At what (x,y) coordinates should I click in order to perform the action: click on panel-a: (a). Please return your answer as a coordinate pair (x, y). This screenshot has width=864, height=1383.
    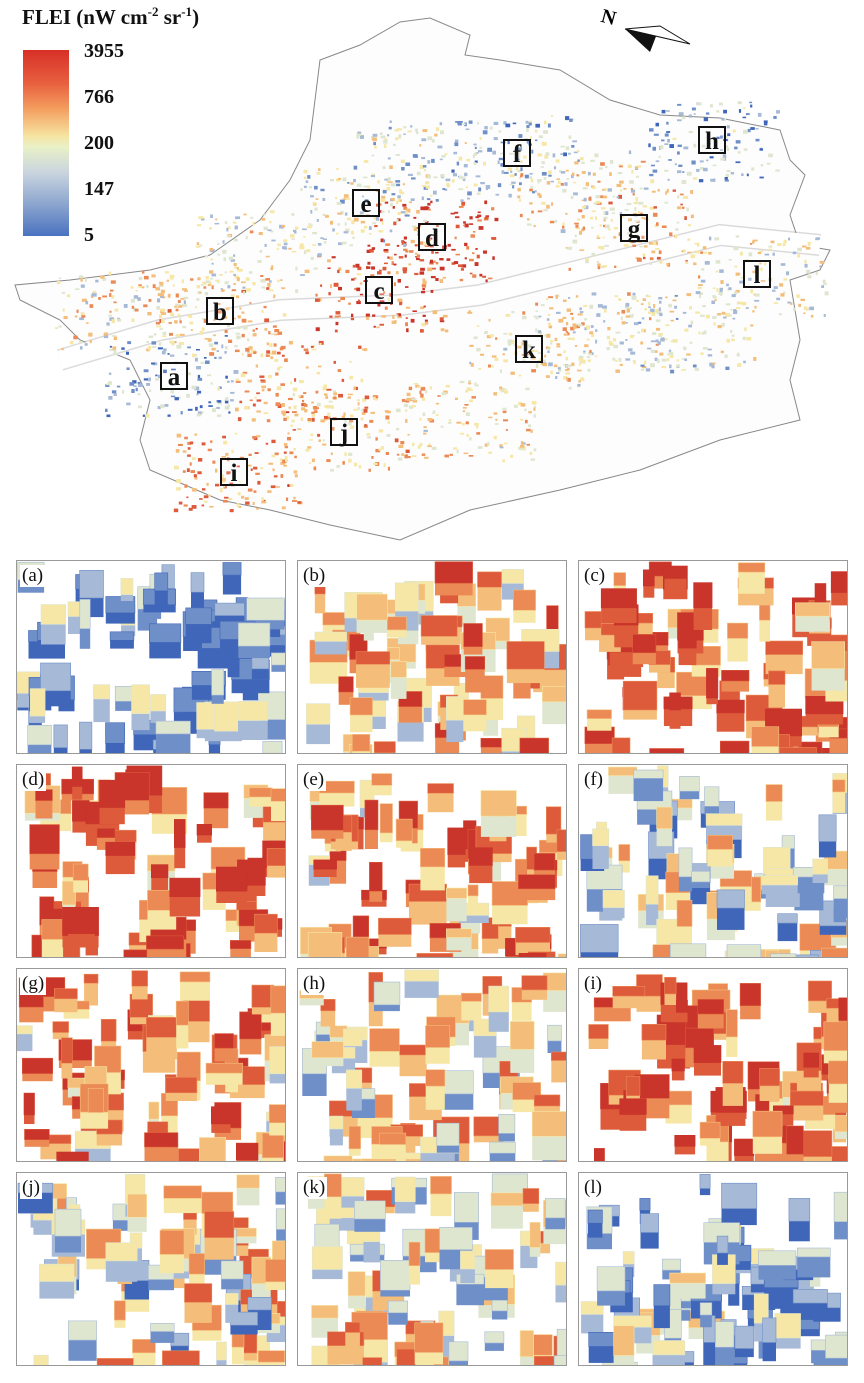
    Looking at the image, I should click on (151, 657).